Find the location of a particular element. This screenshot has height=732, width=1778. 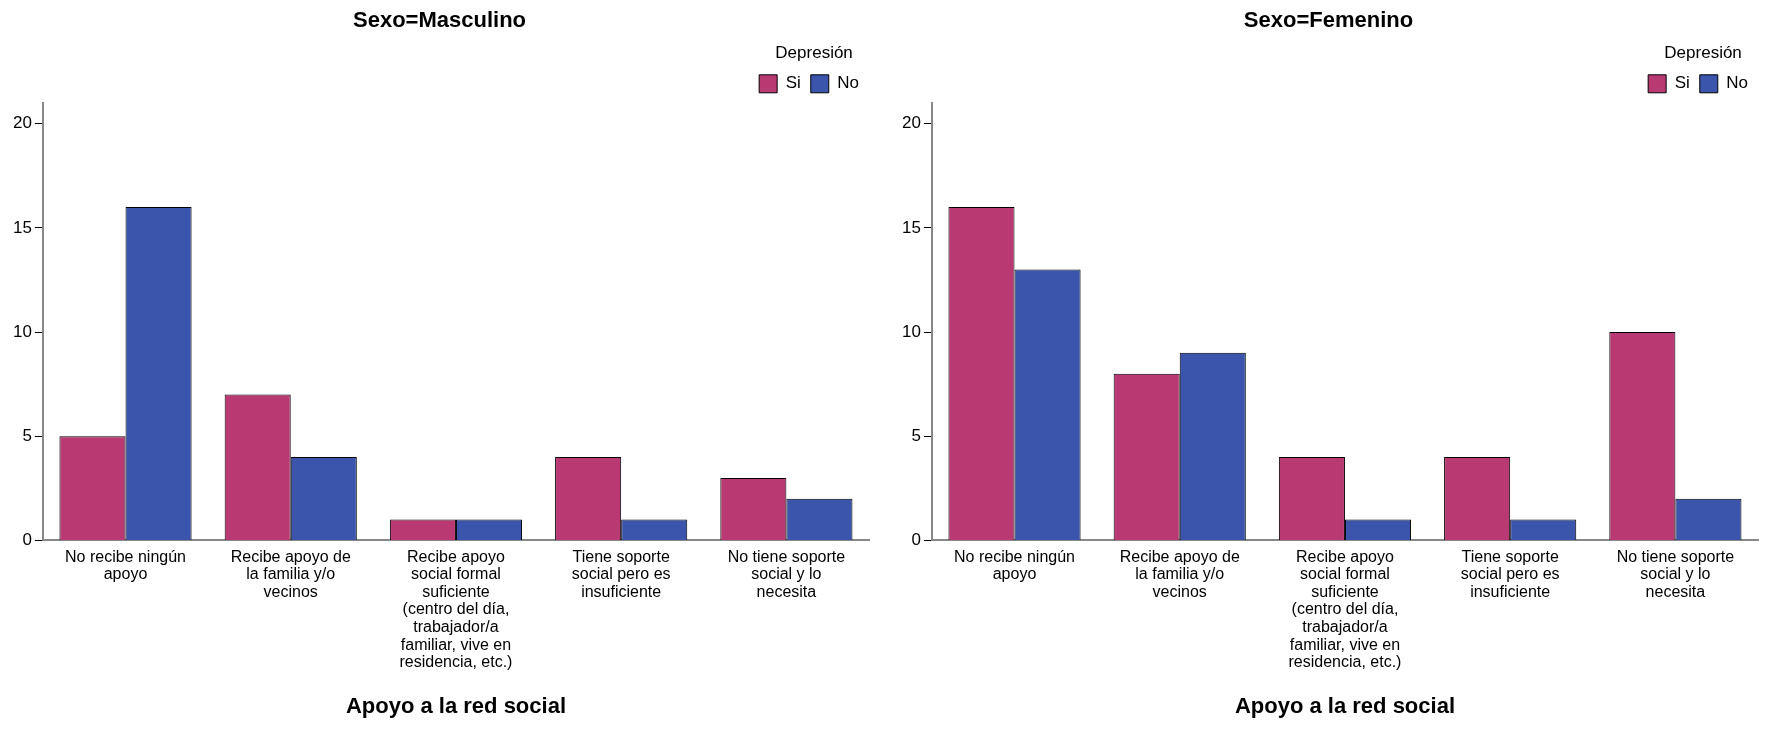

chart-title: Sexo=Femenino is located at coordinates (1328, 20).